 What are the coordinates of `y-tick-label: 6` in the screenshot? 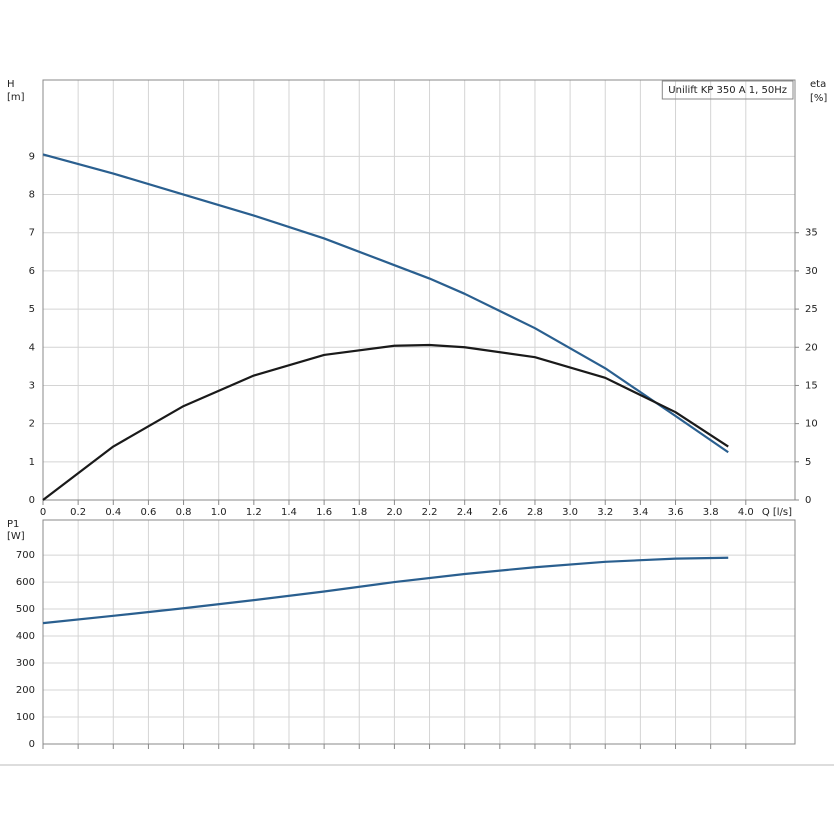 It's located at (32, 271).